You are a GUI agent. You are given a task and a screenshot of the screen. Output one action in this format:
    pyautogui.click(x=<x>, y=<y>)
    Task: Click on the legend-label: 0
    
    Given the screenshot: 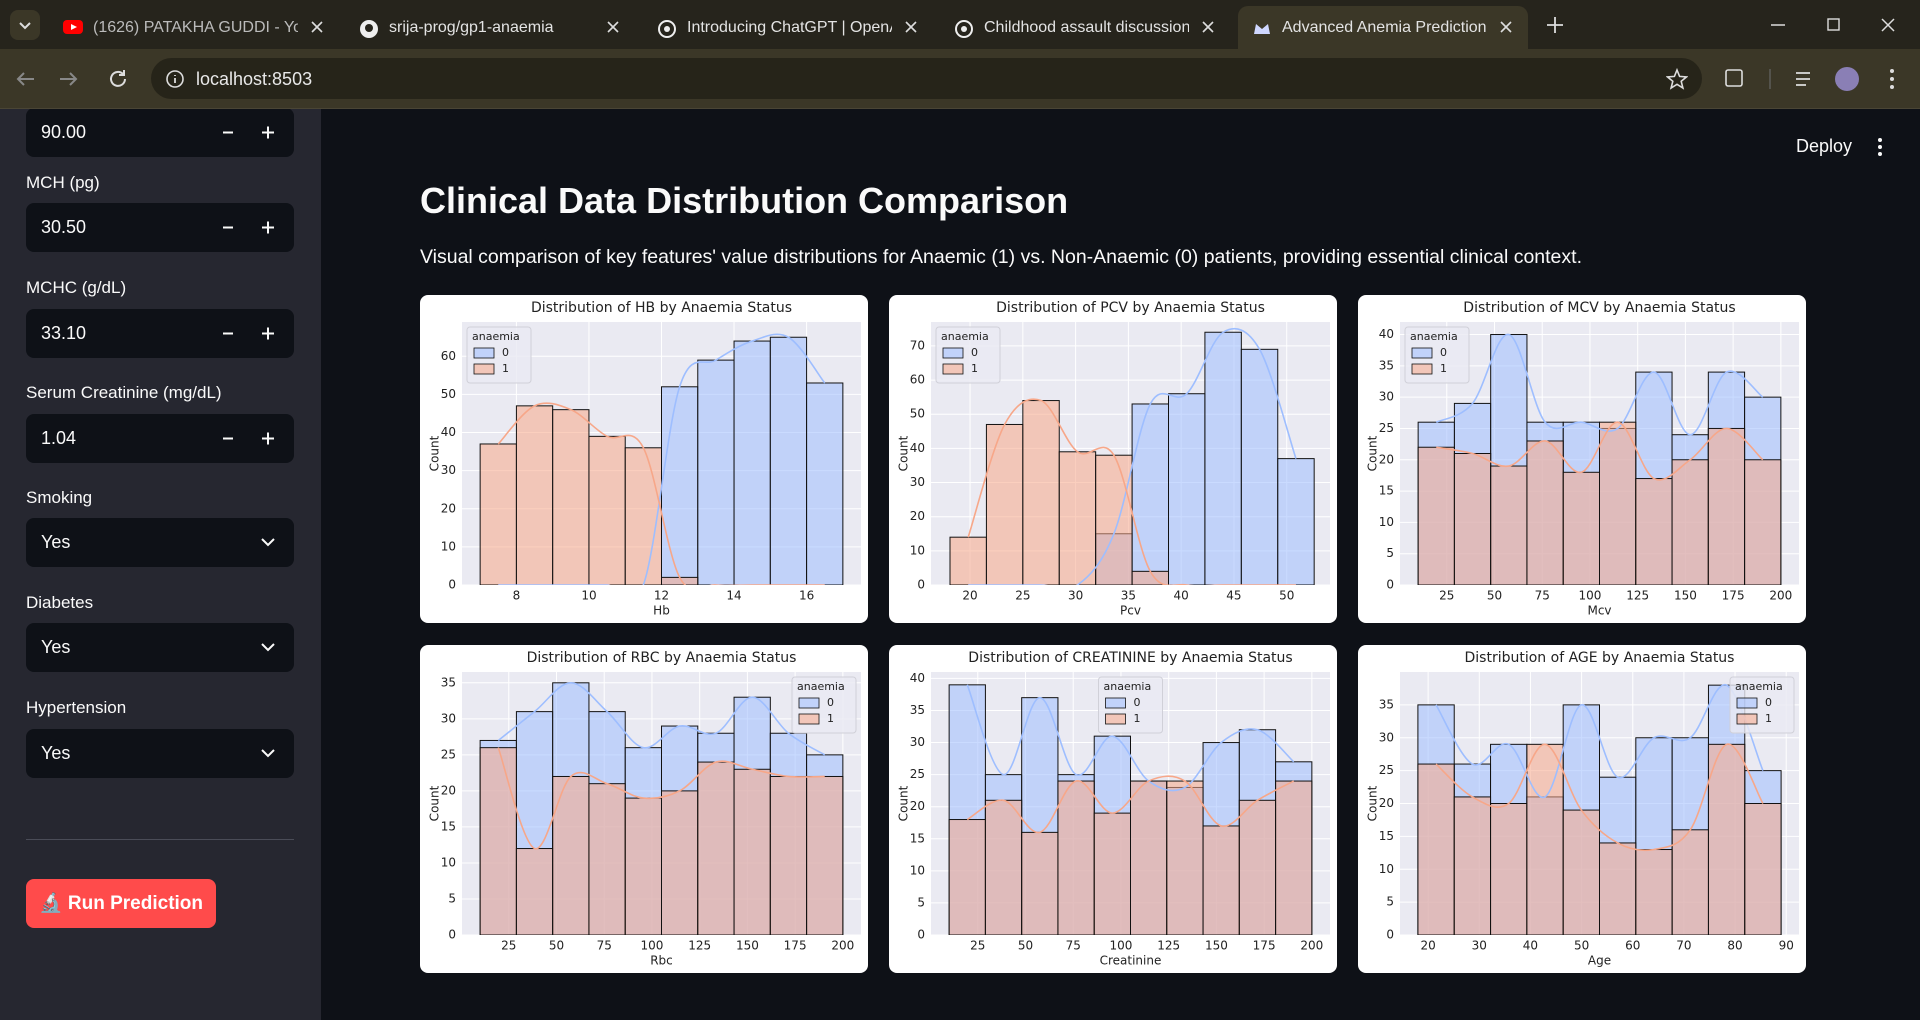 What is the action you would take?
    pyautogui.click(x=1768, y=702)
    